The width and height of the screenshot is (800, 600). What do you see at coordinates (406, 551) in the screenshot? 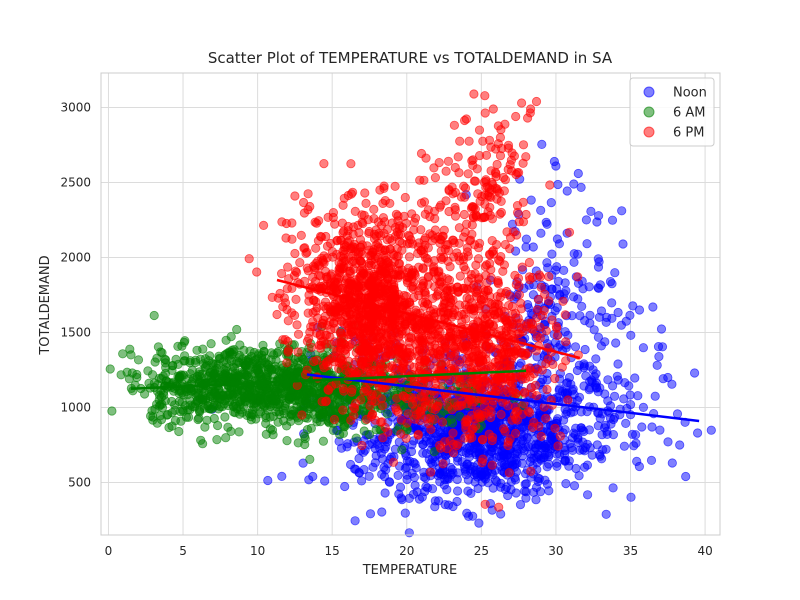
I see `x-tick-label: 20` at bounding box center [406, 551].